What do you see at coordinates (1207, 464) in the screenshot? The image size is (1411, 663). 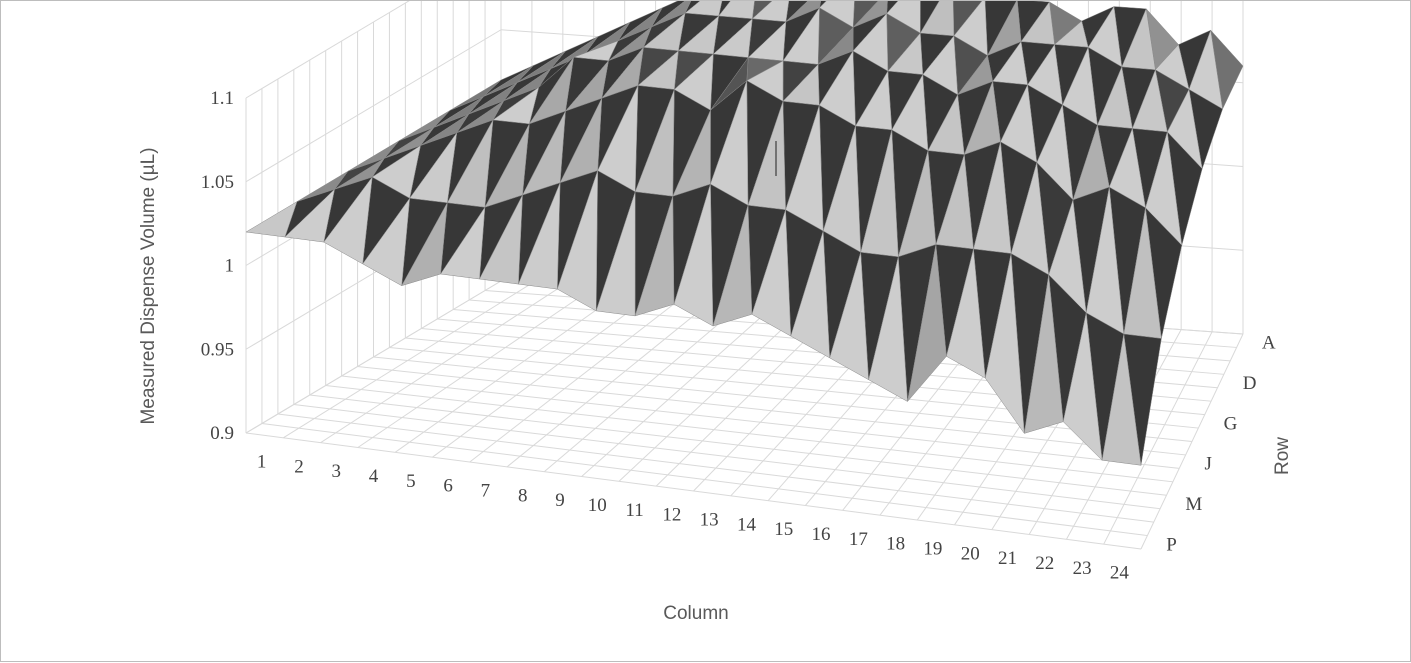 I see `row-tick-label: J` at bounding box center [1207, 464].